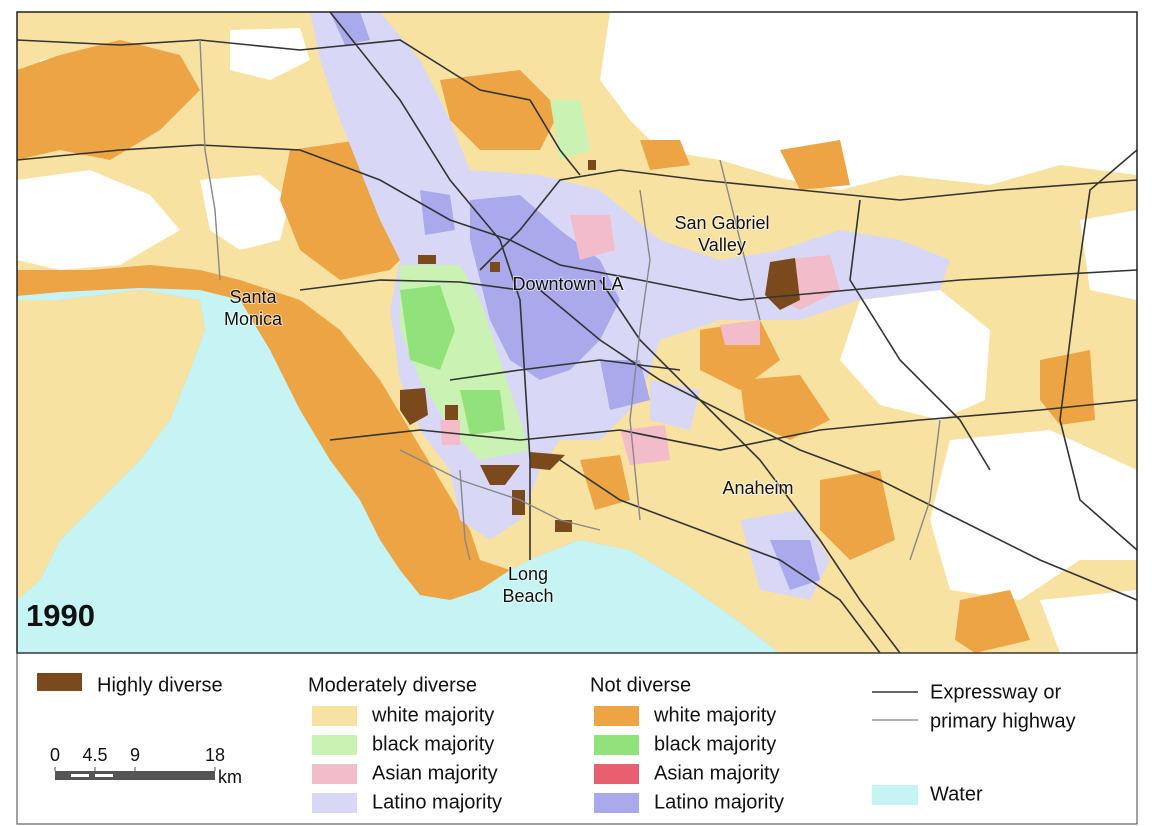 Image resolution: width=1152 pixels, height=826 pixels. Describe the element at coordinates (640, 340) in the screenshot. I see `asian-majority-moderately-diverse` at that location.